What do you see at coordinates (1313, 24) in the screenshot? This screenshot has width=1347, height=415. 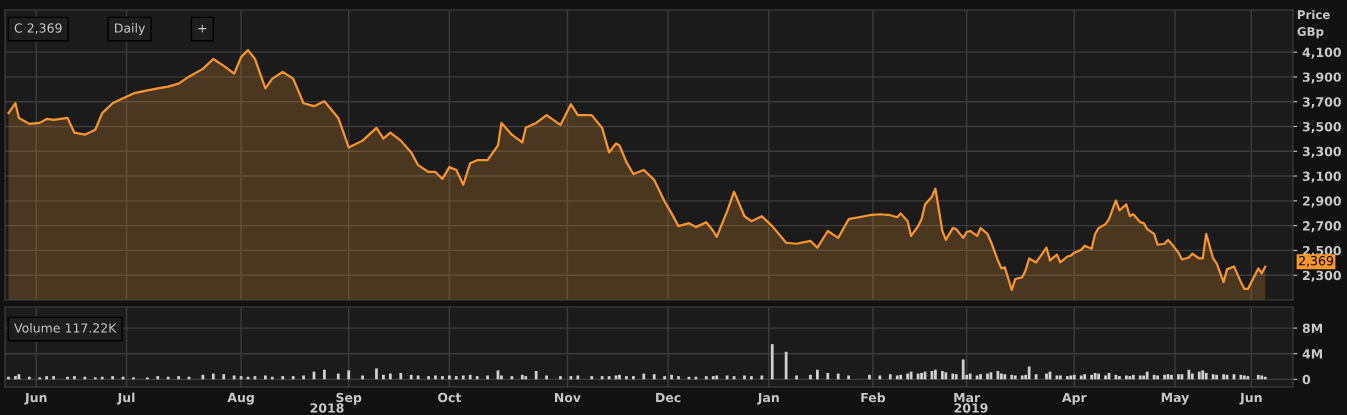 I see `y-axis-title: Price GBp` at bounding box center [1313, 24].